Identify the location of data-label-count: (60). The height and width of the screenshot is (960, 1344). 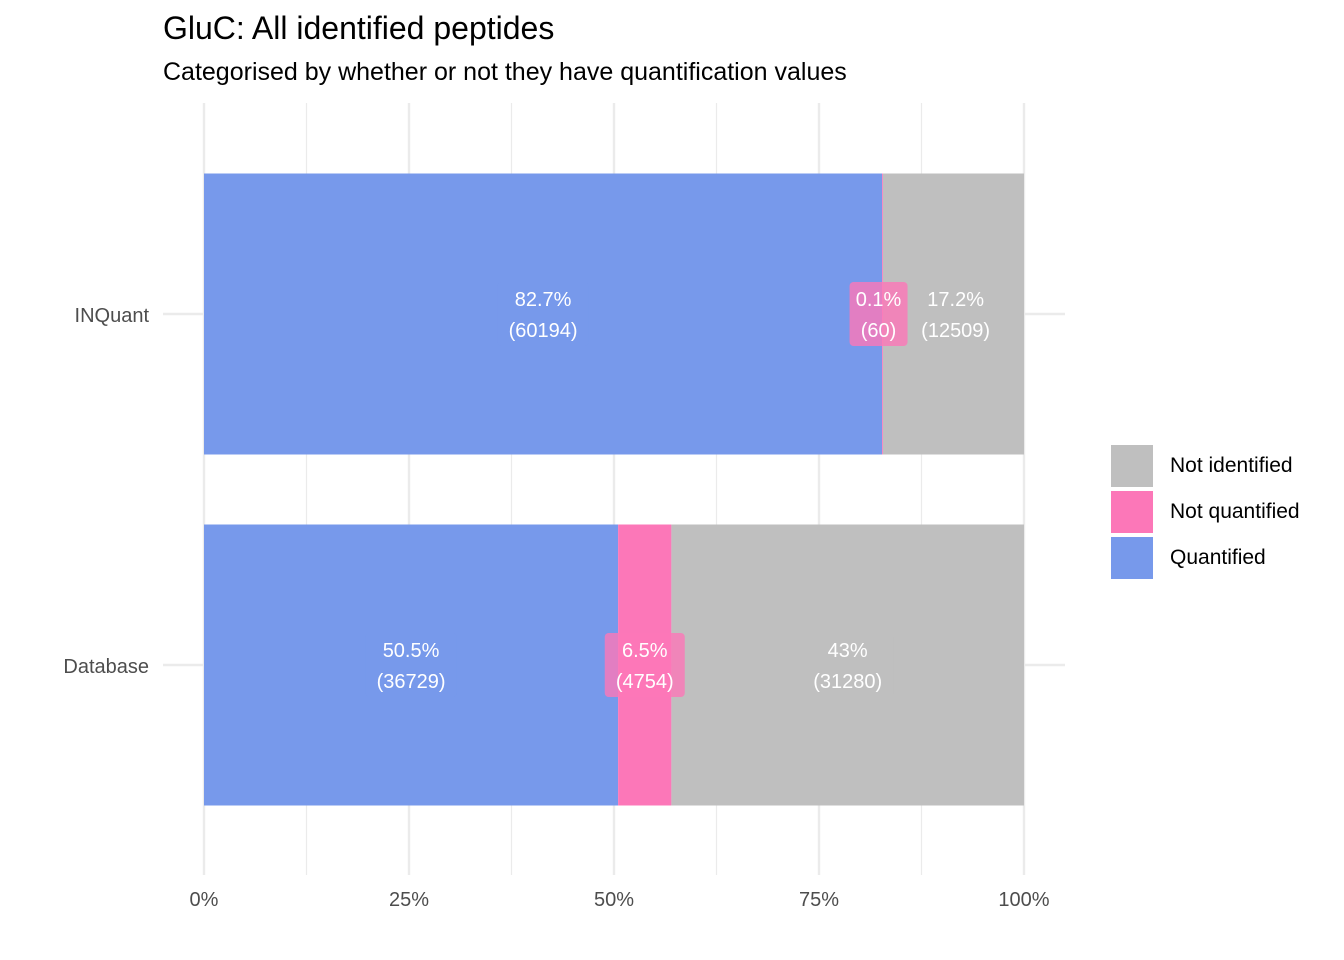
(879, 331).